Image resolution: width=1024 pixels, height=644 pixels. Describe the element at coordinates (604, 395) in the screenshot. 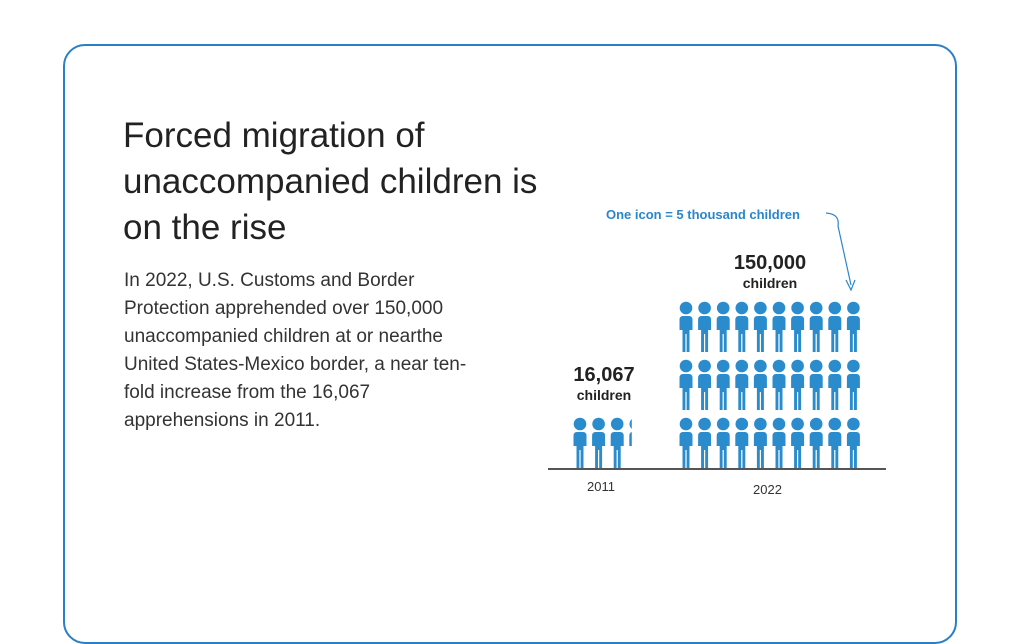

I see `unit-2011: children` at that location.